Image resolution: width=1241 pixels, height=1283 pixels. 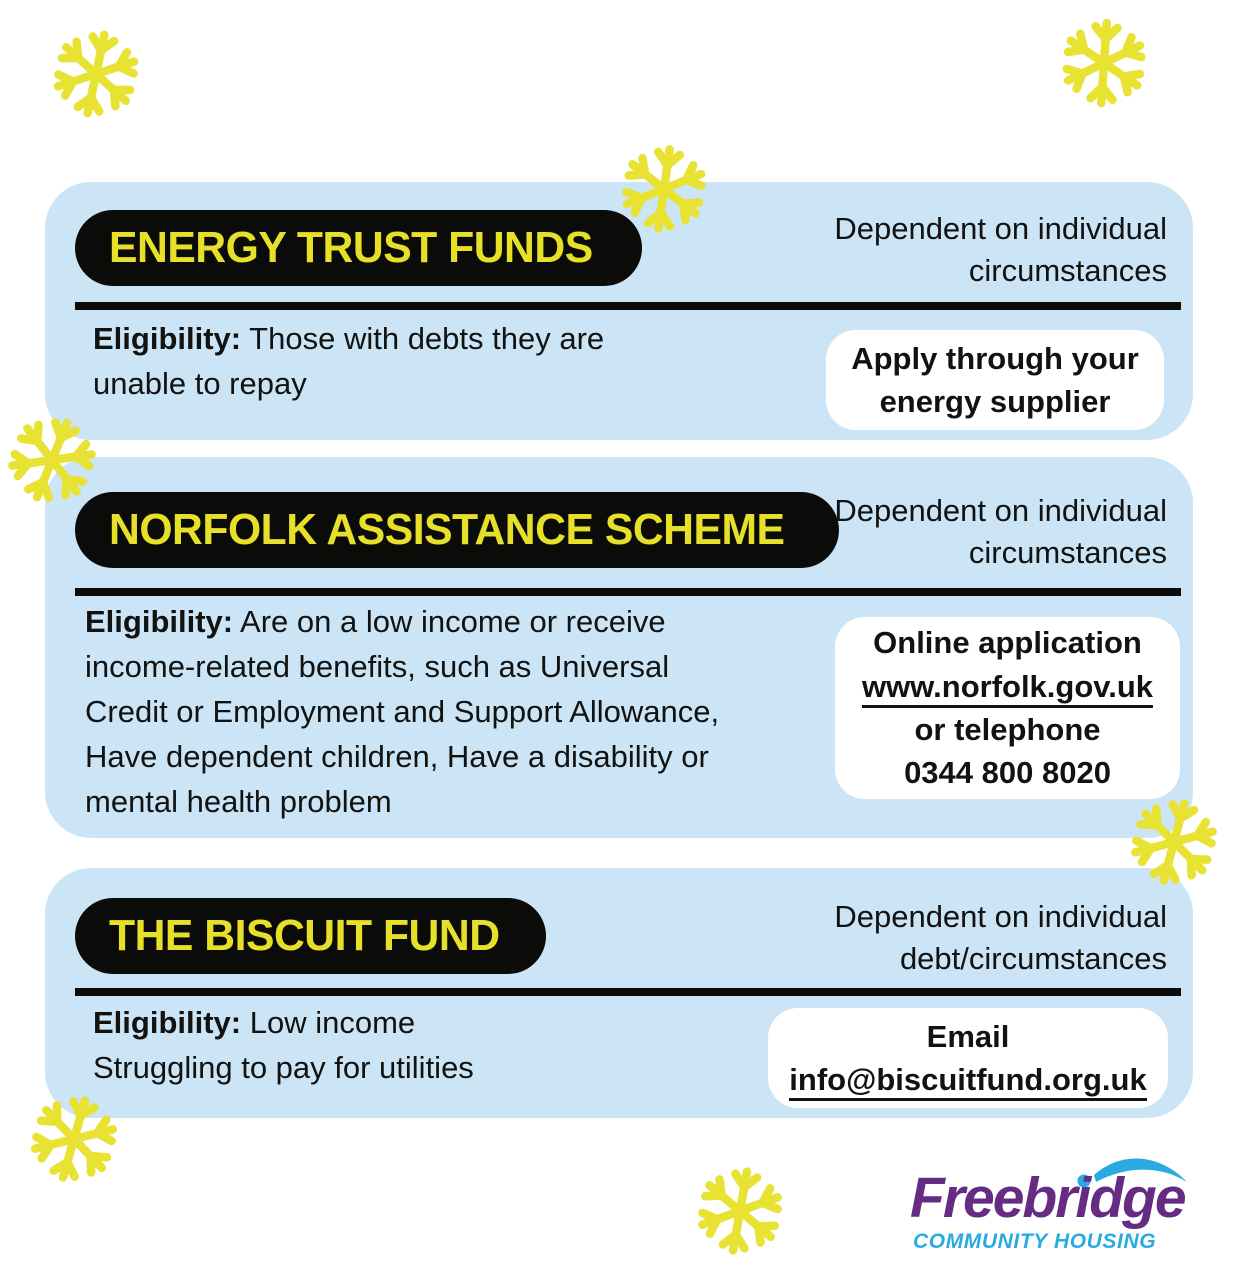 What do you see at coordinates (447, 529) in the screenshot?
I see `card-title: NORFOLK ASSISTANCE SCHEME` at bounding box center [447, 529].